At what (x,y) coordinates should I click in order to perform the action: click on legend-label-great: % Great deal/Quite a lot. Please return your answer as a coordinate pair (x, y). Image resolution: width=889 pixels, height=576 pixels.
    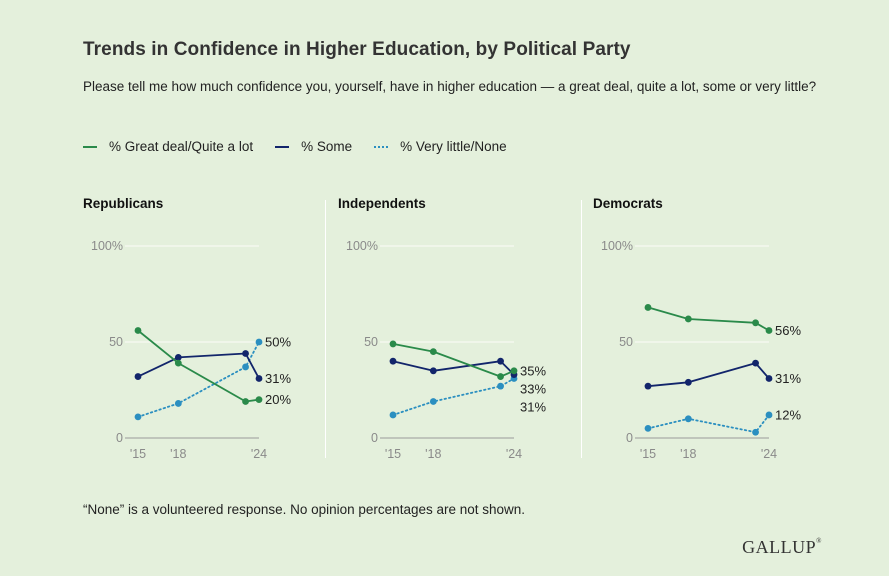
    Looking at the image, I should click on (181, 146).